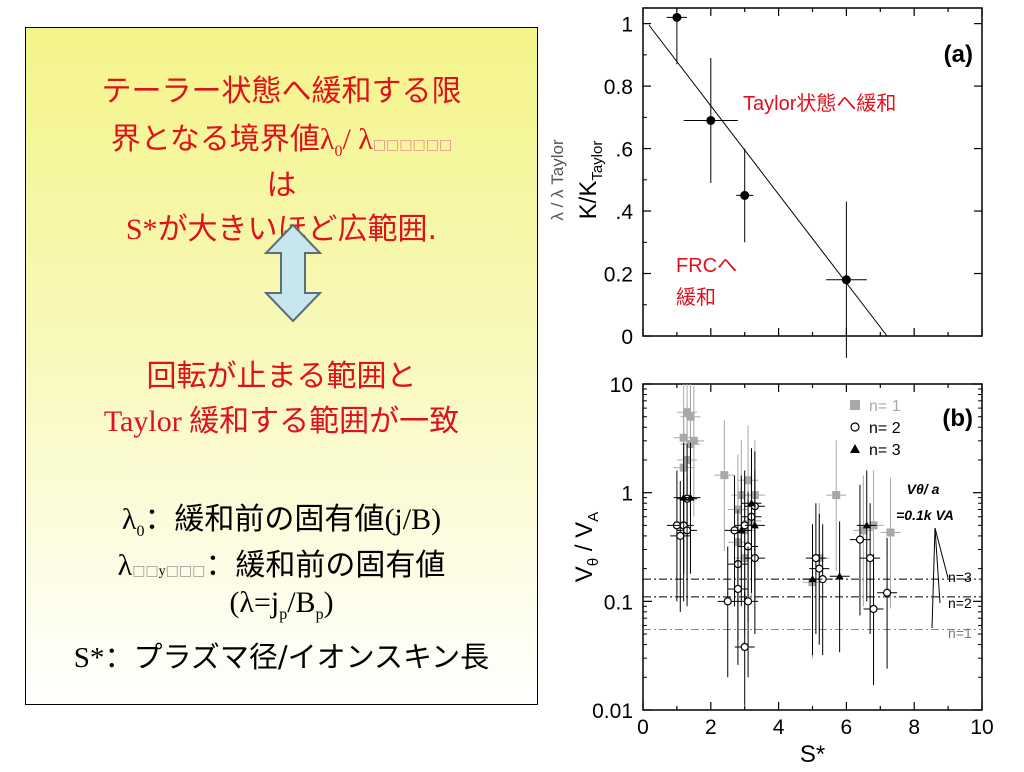 The height and width of the screenshot is (772, 1024). I want to click on chart-b-hline-label: n=3, so click(960, 577).